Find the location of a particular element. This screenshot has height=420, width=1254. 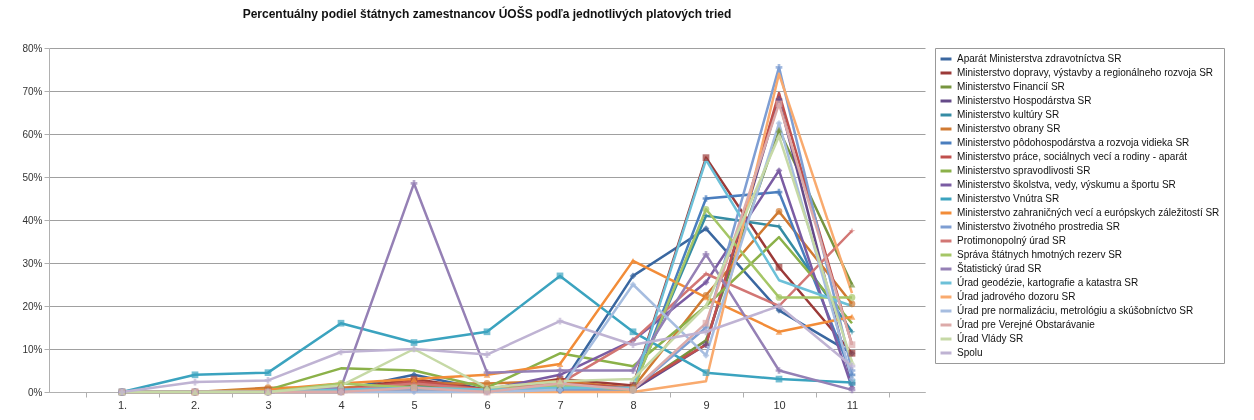

legend-label: Ministerstvo Vnútra SR is located at coordinates (1008, 198).